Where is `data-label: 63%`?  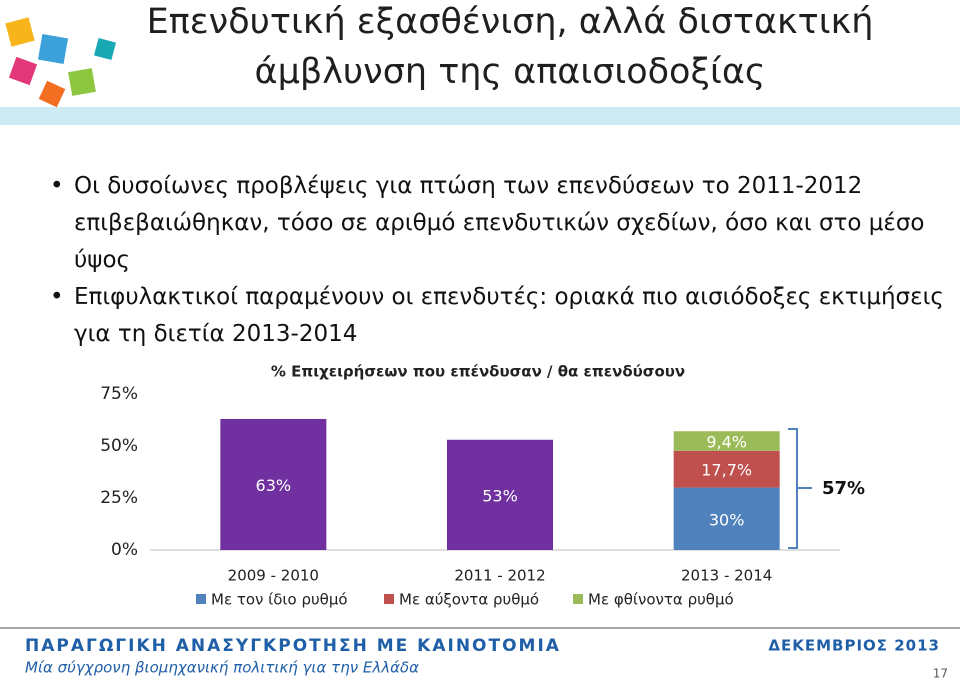 data-label: 63% is located at coordinates (274, 485).